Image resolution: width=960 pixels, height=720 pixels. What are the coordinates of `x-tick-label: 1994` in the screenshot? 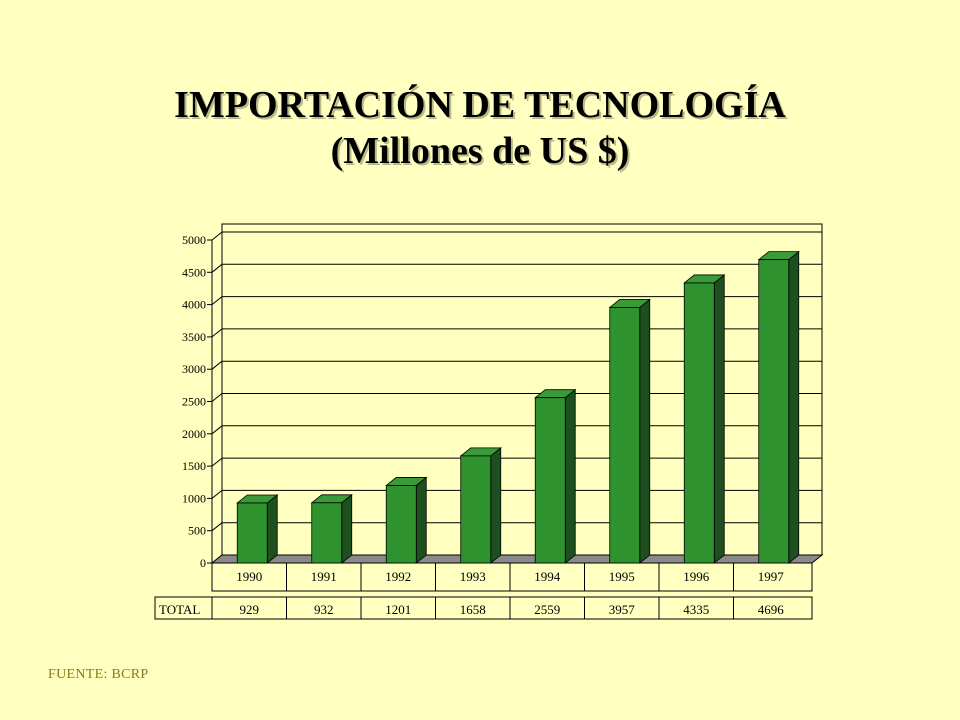 It's located at (547, 576).